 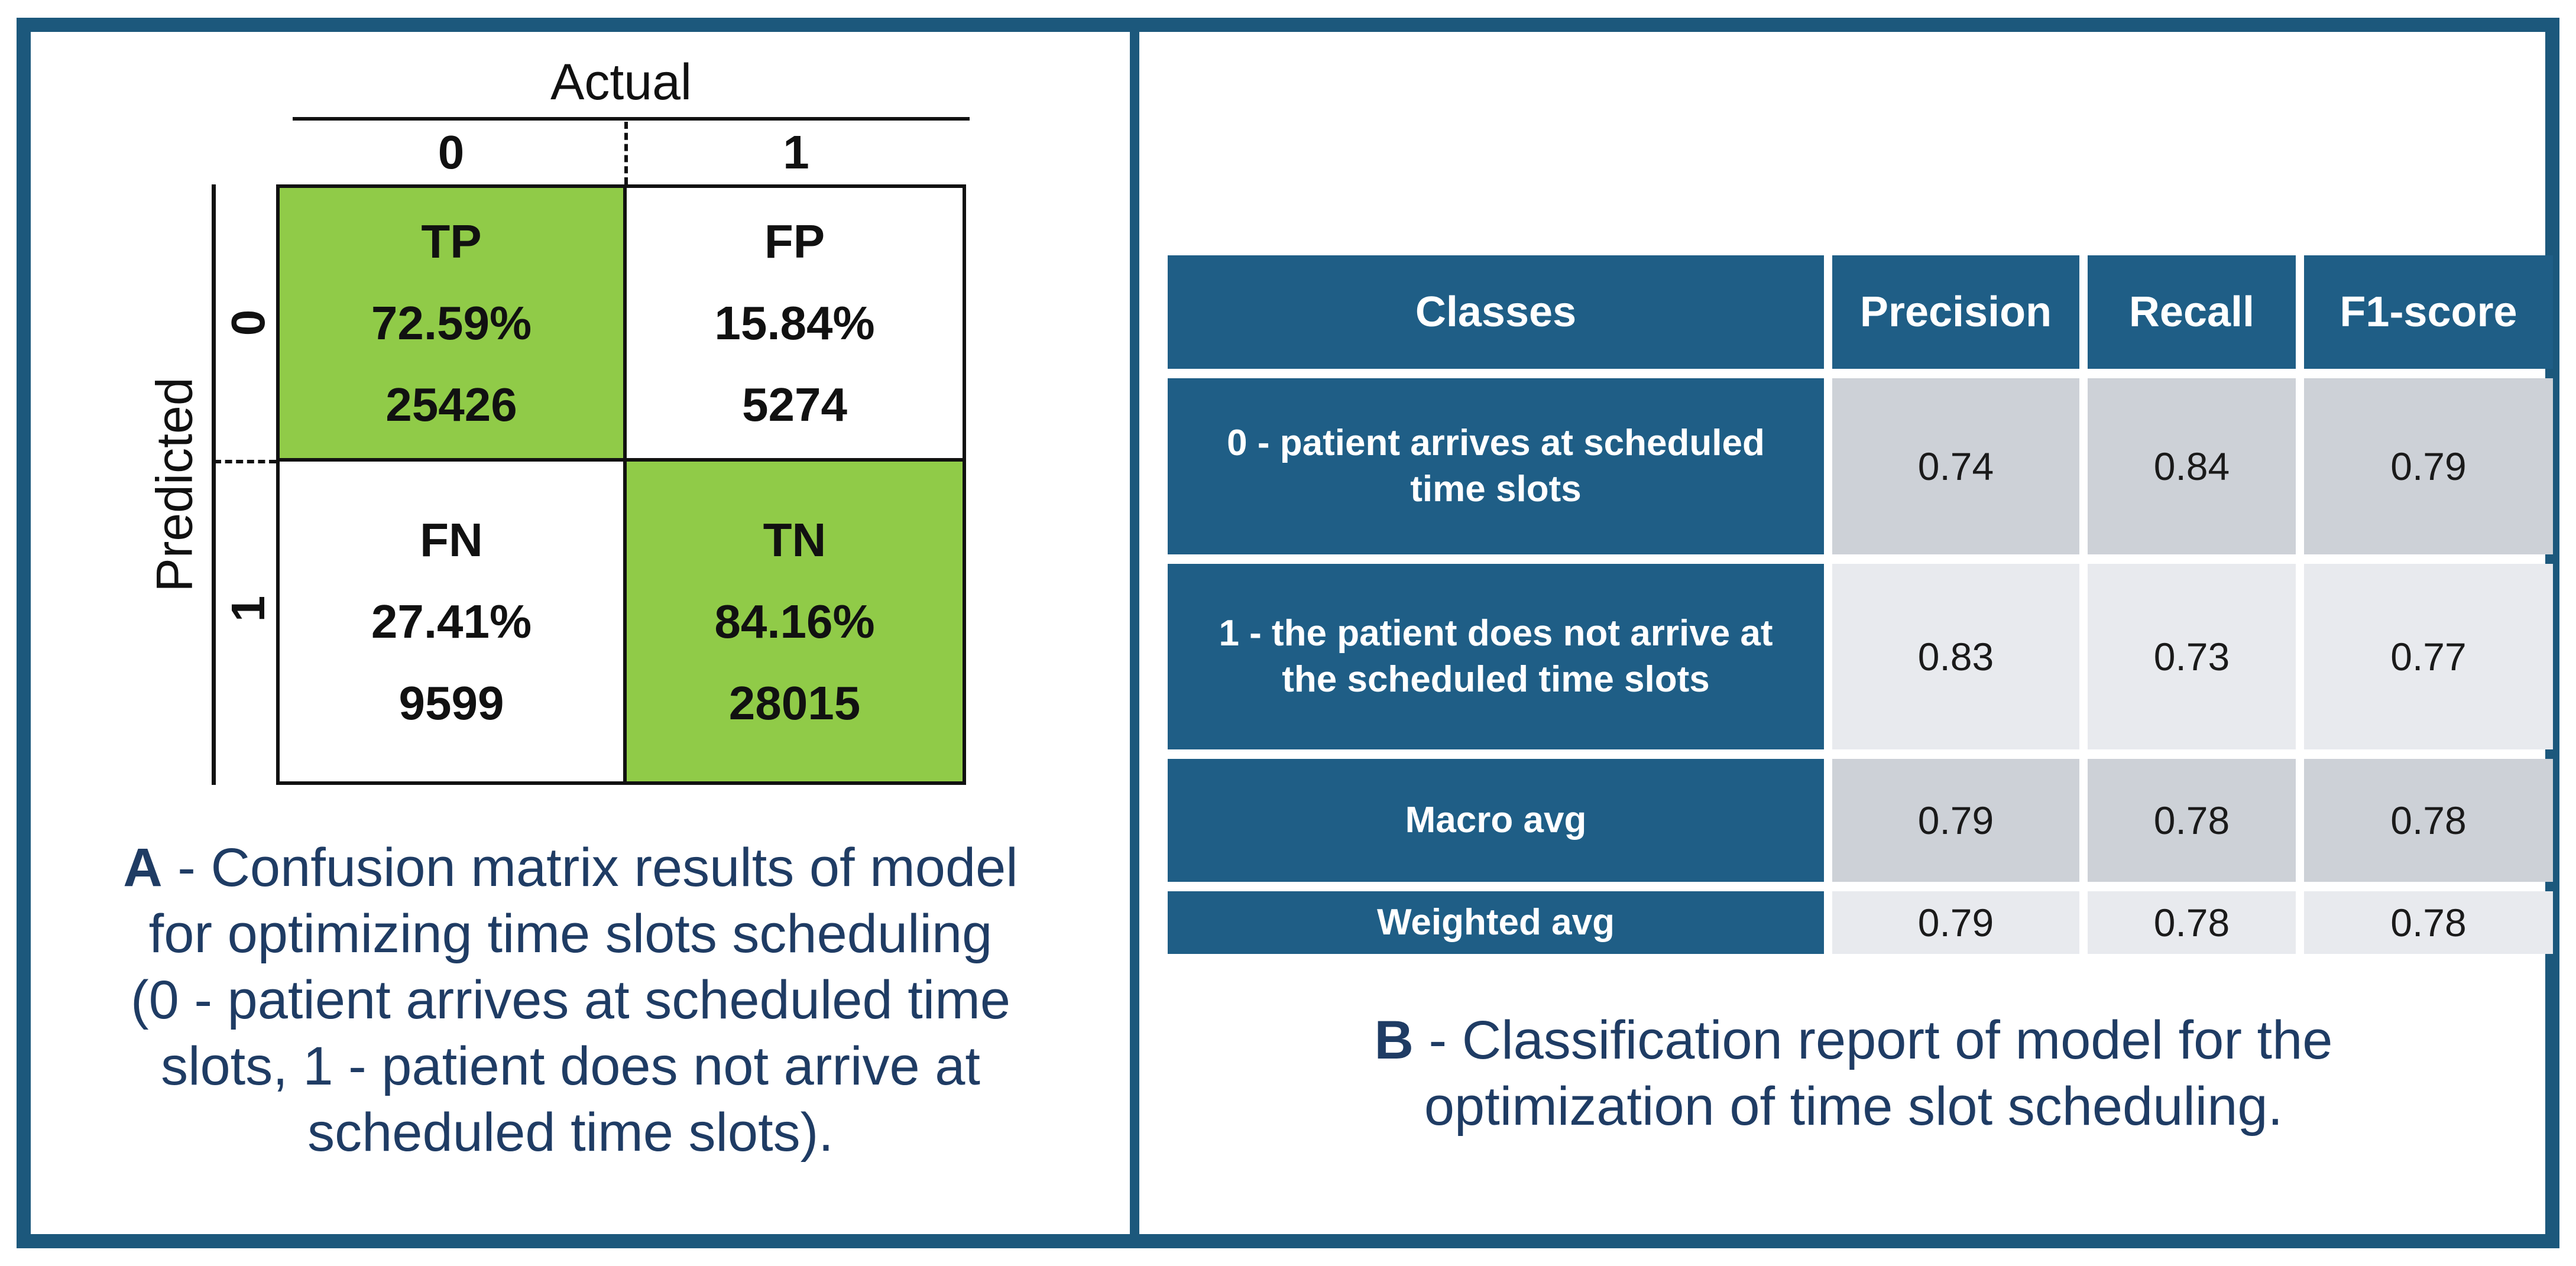 What do you see at coordinates (2192, 922) in the screenshot?
I see `table-row-3-recall: 0.78` at bounding box center [2192, 922].